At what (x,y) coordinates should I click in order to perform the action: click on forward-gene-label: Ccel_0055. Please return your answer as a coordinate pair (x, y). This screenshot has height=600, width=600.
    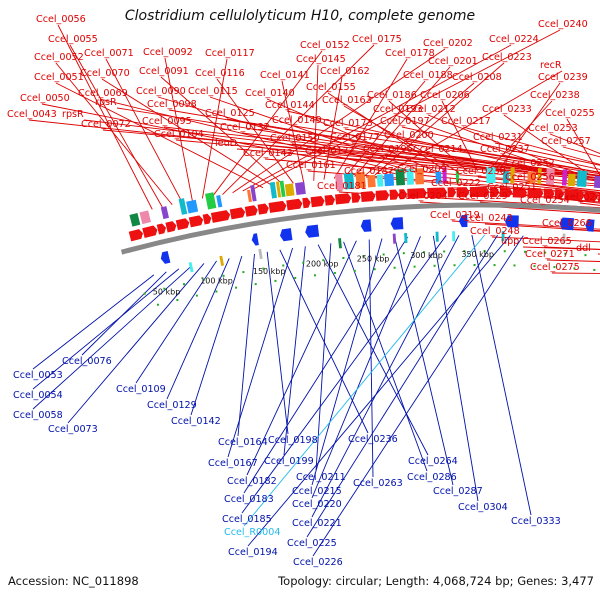
    Looking at the image, I should click on (73, 39).